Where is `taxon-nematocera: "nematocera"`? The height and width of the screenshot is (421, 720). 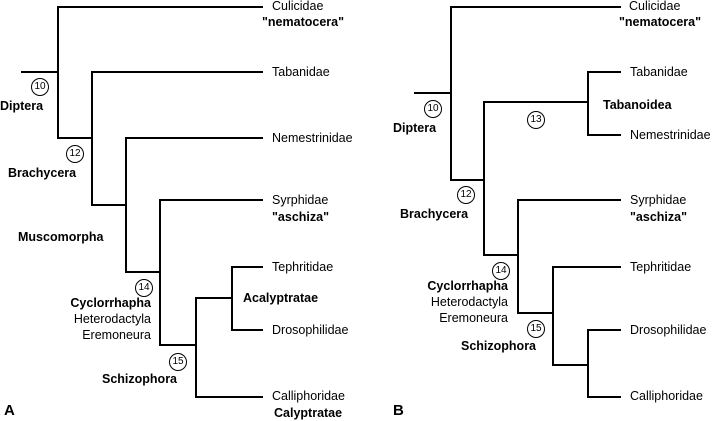 taxon-nematocera: "nematocera" is located at coordinates (303, 22).